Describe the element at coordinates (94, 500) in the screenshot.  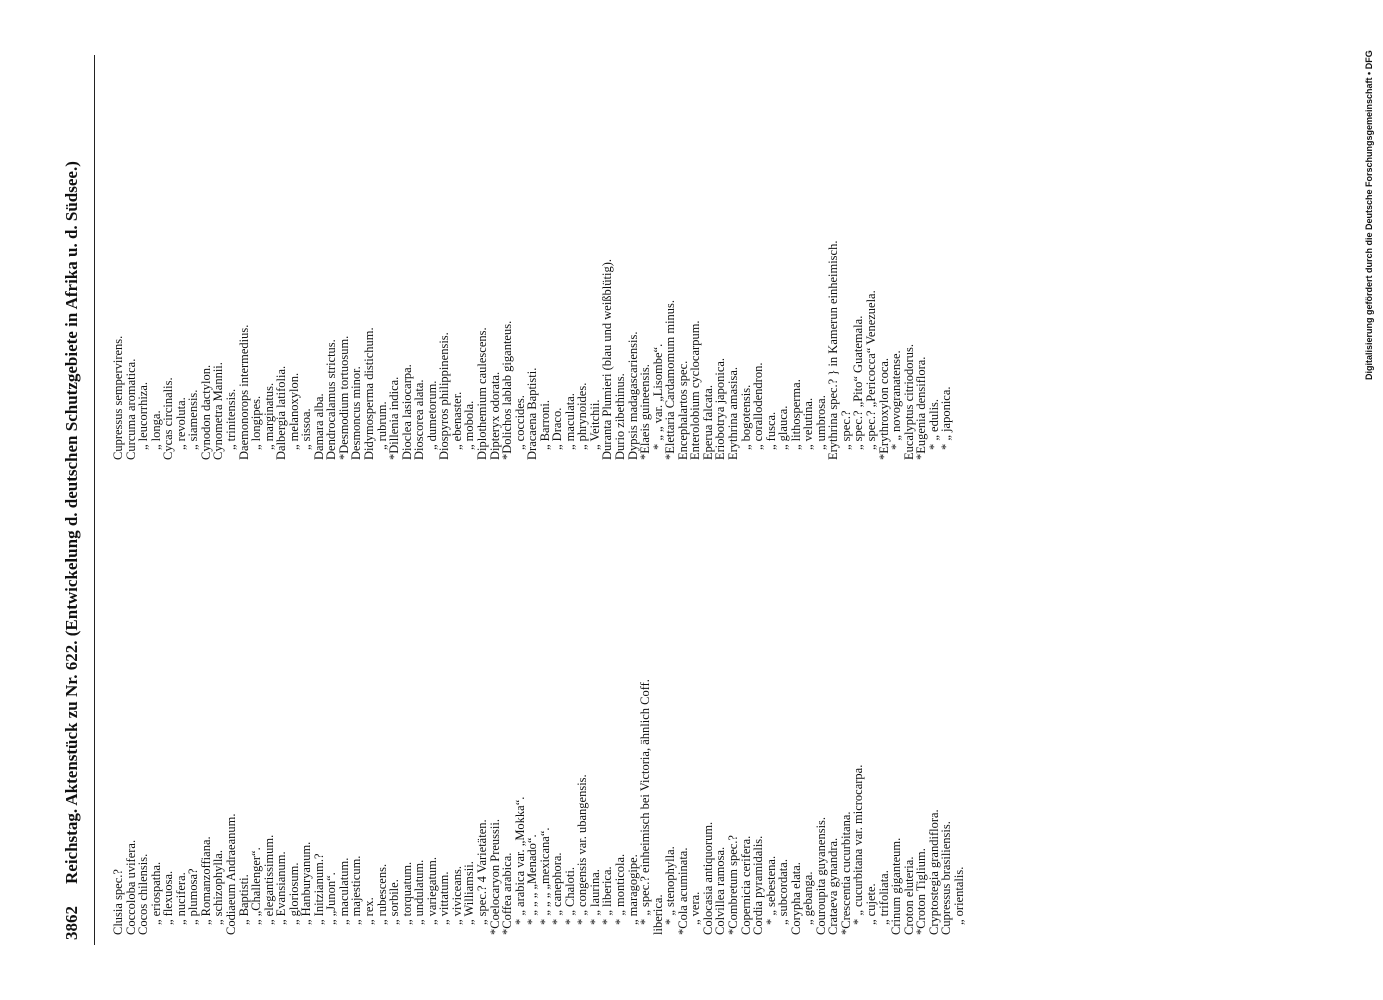
I see `header-rule` at that location.